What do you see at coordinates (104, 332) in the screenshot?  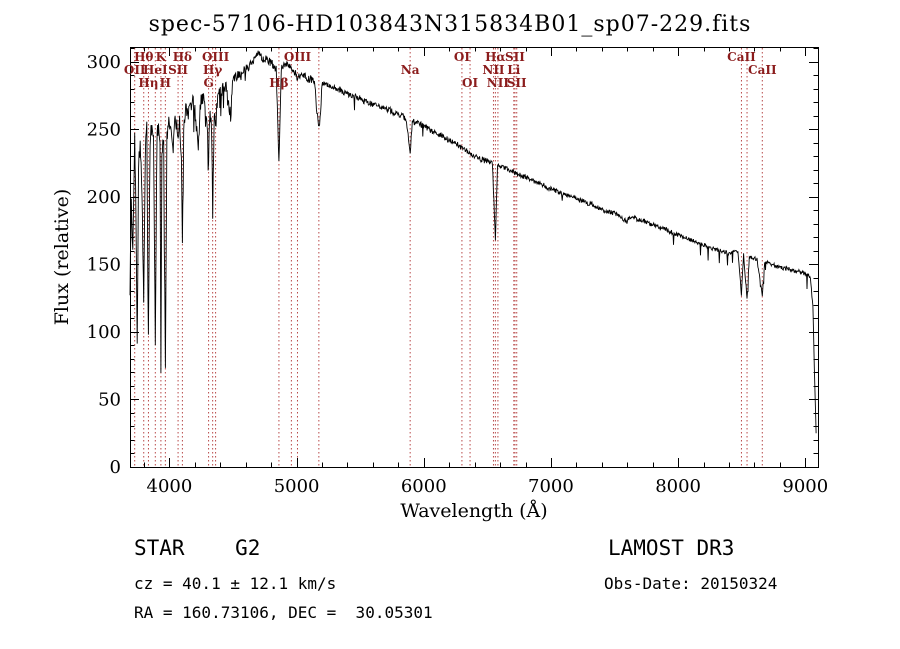 I see `y-tick-label: 100` at bounding box center [104, 332].